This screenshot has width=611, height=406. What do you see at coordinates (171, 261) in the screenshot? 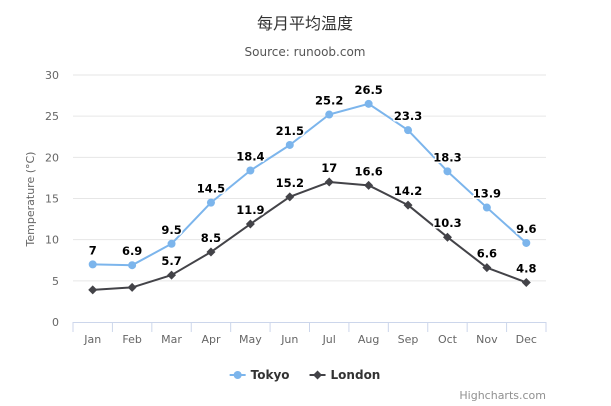
I see `data-label-london: 5.7` at bounding box center [171, 261].